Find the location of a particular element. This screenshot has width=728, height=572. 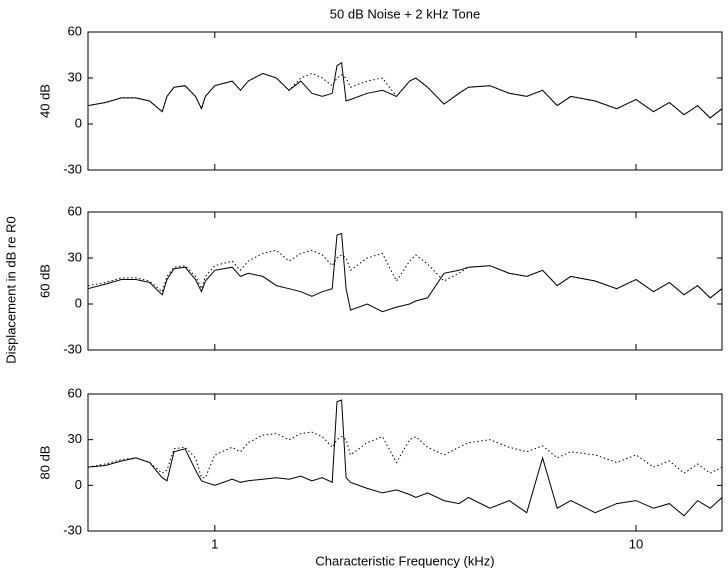

panel-label: 80 dB is located at coordinates (44, 463).